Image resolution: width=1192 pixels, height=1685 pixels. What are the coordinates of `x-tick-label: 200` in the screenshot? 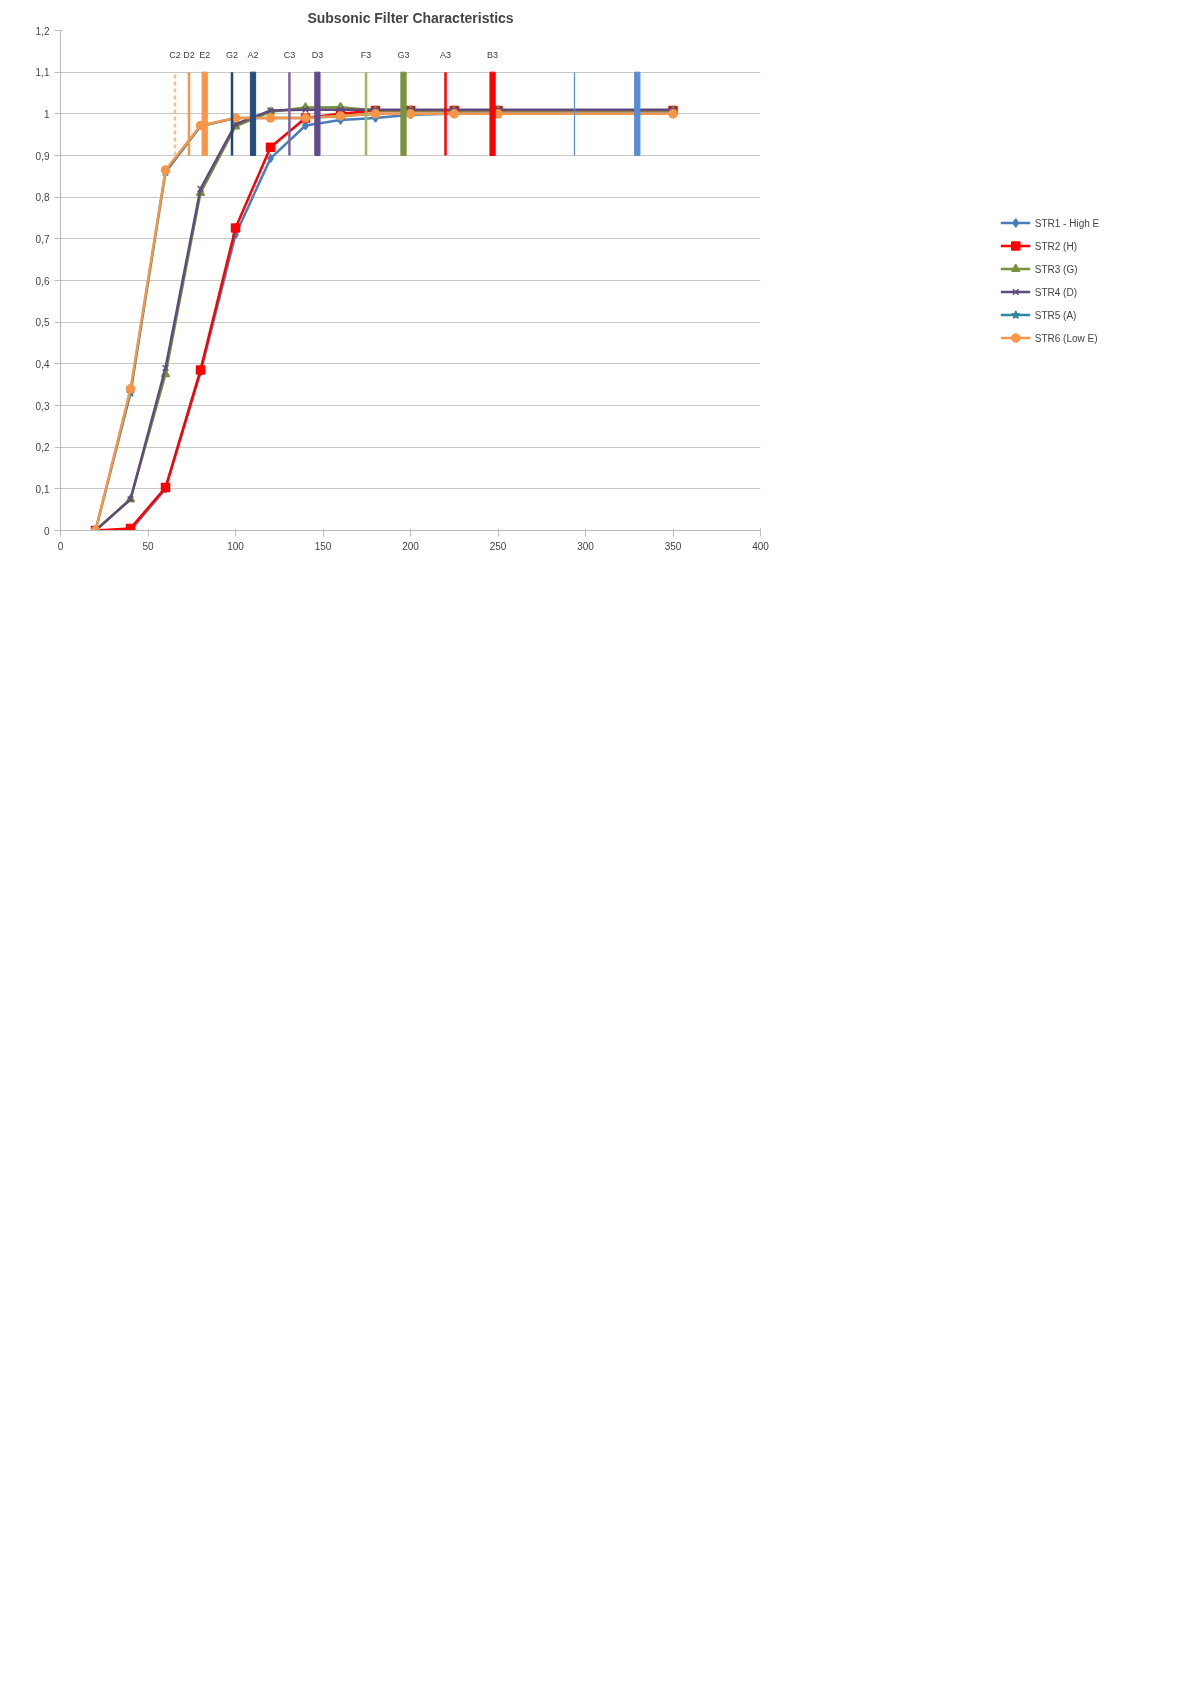 It's located at (411, 546).